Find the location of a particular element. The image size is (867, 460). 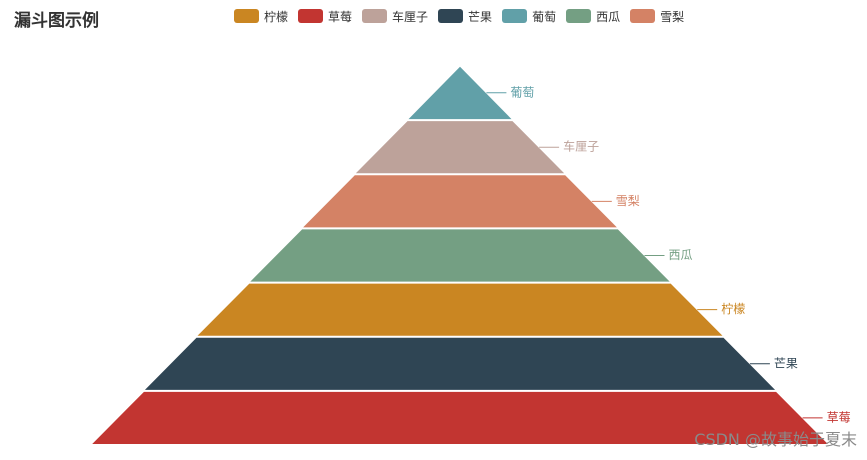

legend-item: 西瓜 is located at coordinates (593, 16).